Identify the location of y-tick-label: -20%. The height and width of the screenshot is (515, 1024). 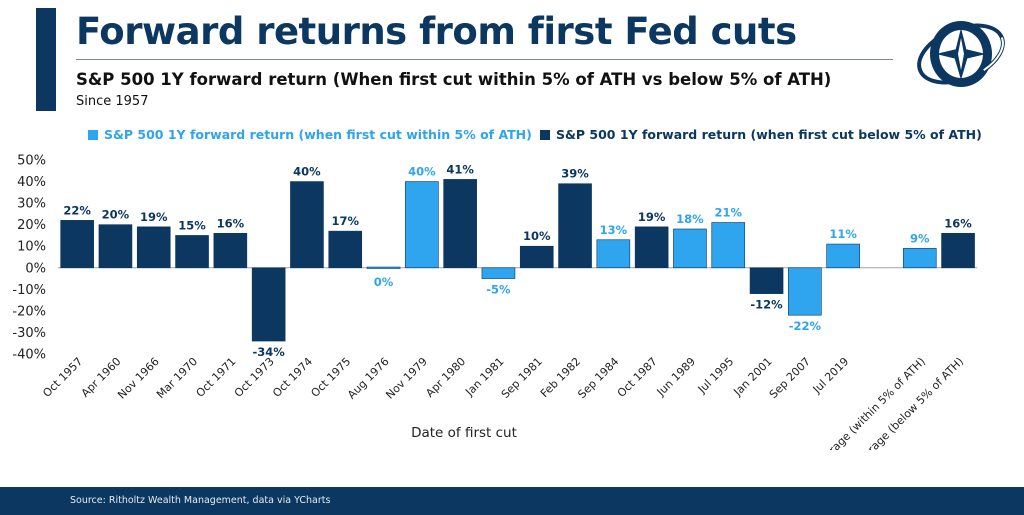
(29, 311).